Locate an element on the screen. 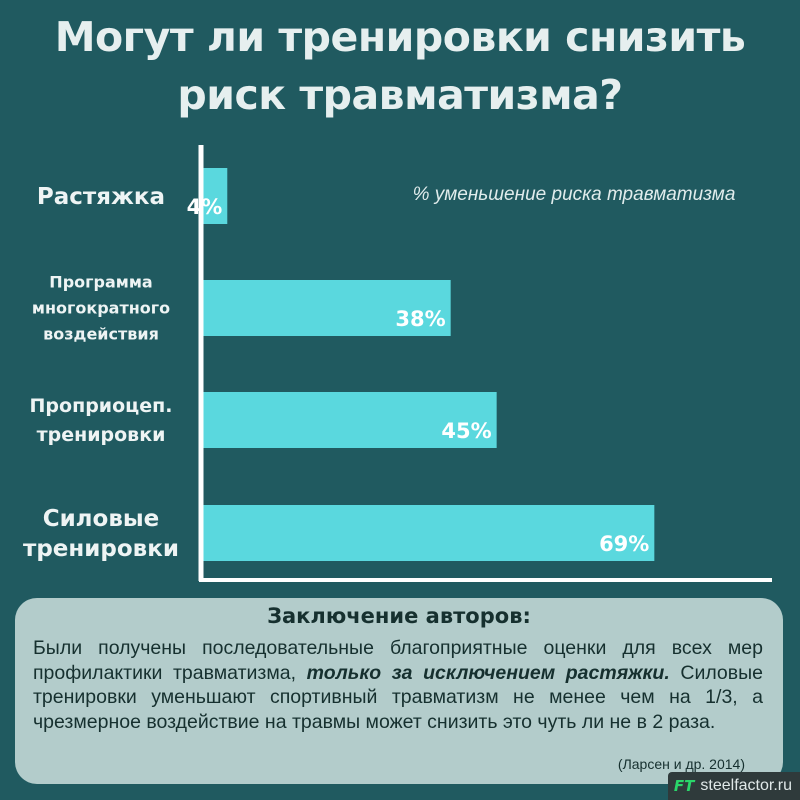 The height and width of the screenshot is (800, 800). category-label-0: Растяжка is located at coordinates (101, 197).